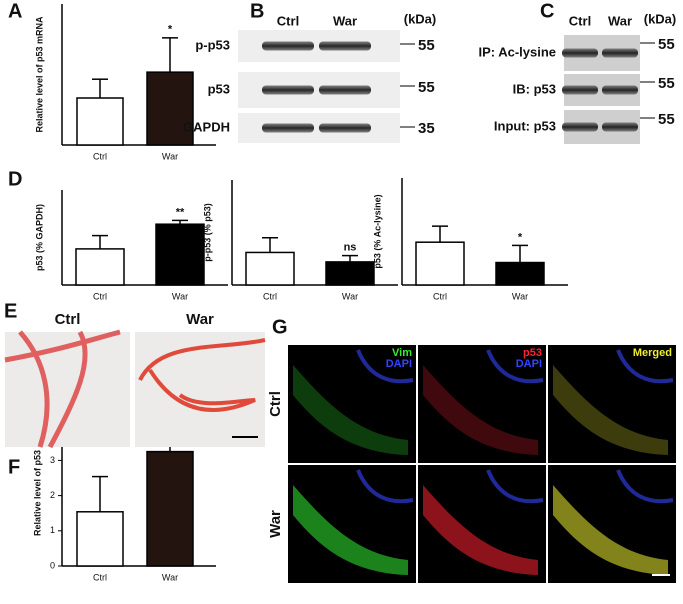 This screenshot has height=604, width=683. I want to click on panel-letter: C, so click(547, 11).